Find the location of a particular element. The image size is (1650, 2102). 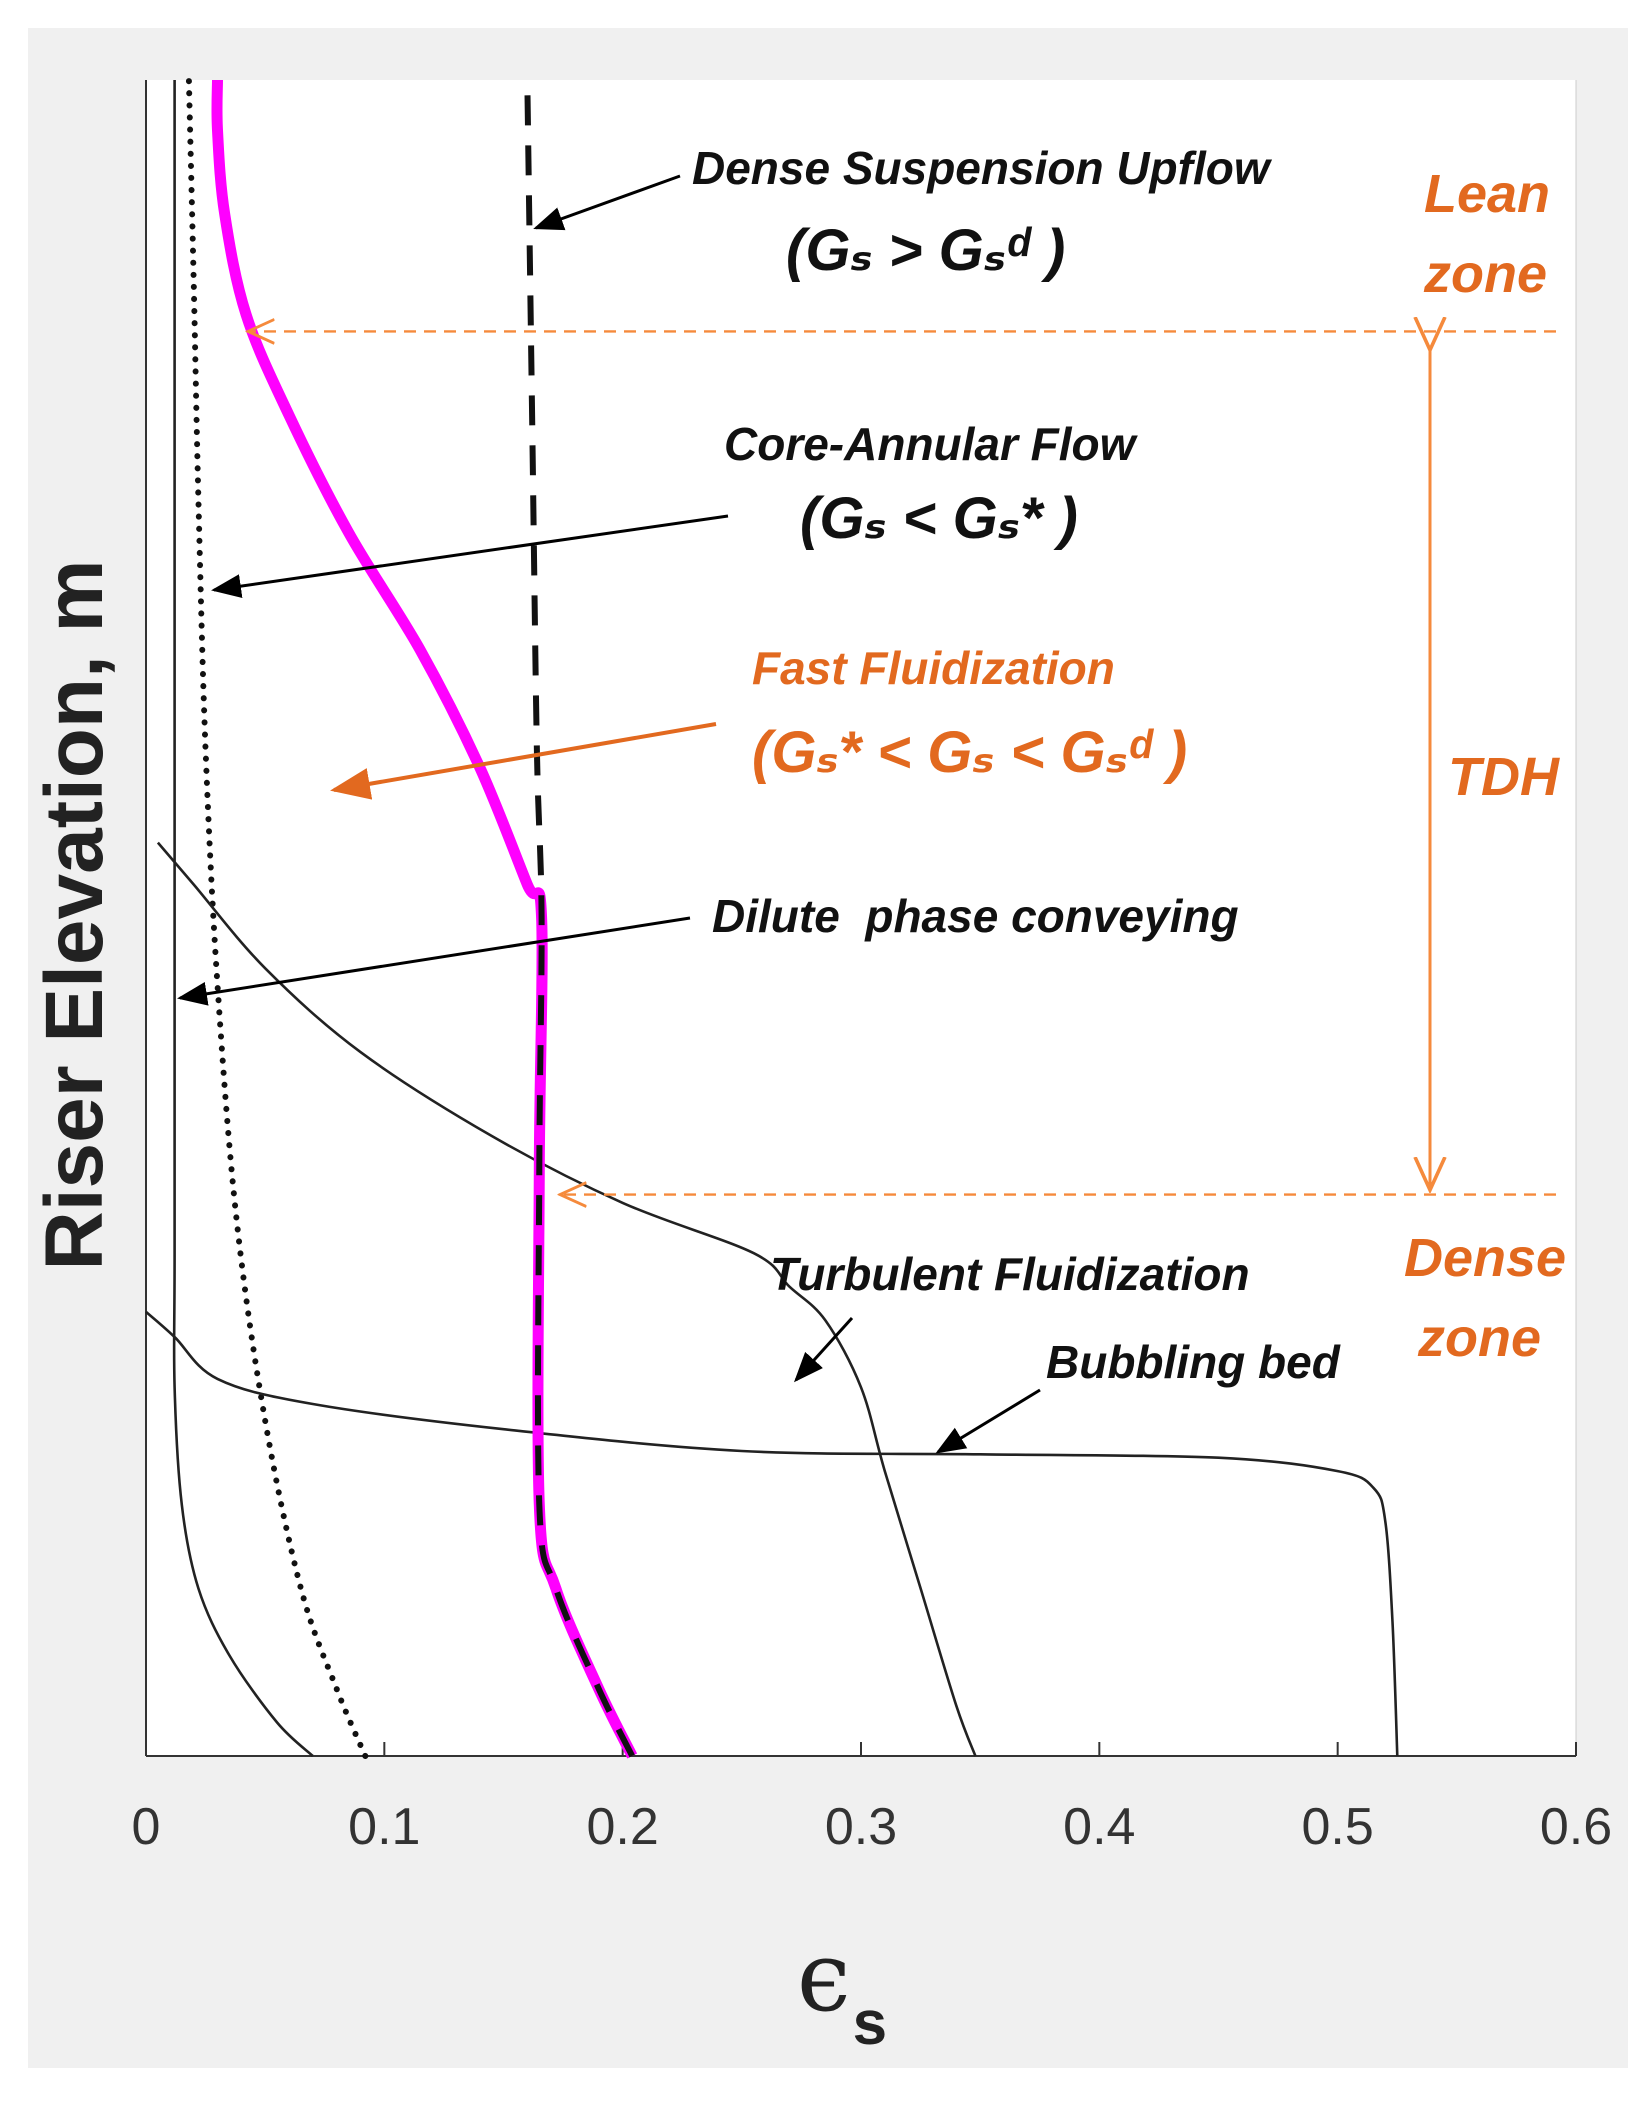

dense-suspension-title: Dense Suspension Upflow is located at coordinates (982, 168).